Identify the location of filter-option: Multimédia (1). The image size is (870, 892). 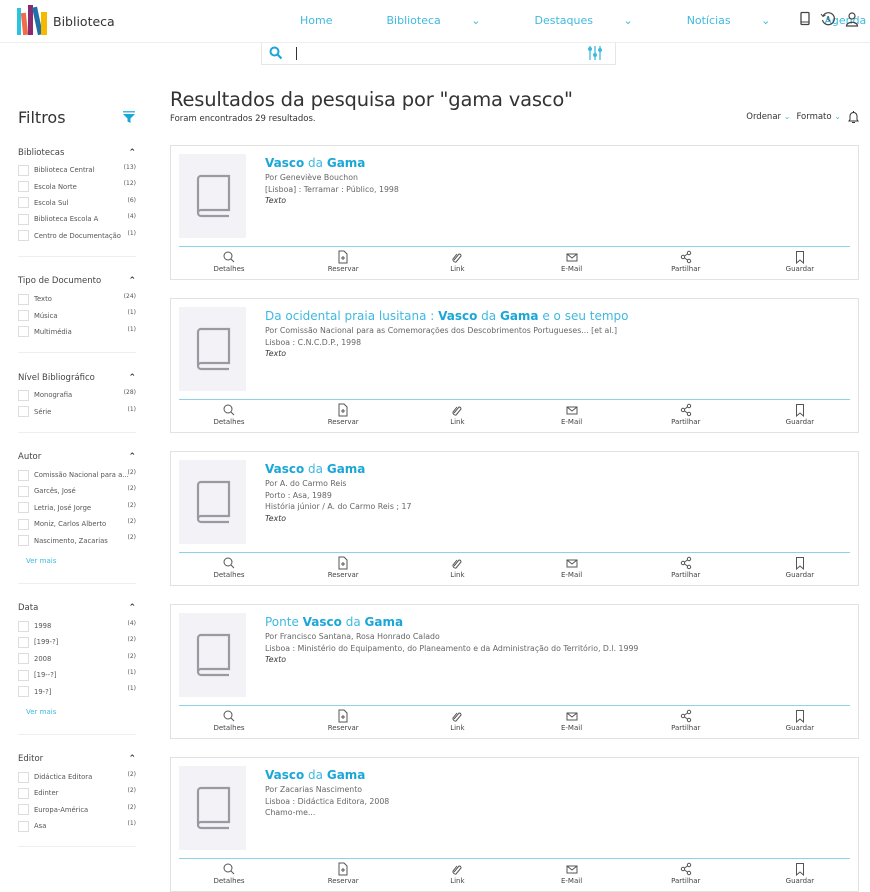
(77, 332).